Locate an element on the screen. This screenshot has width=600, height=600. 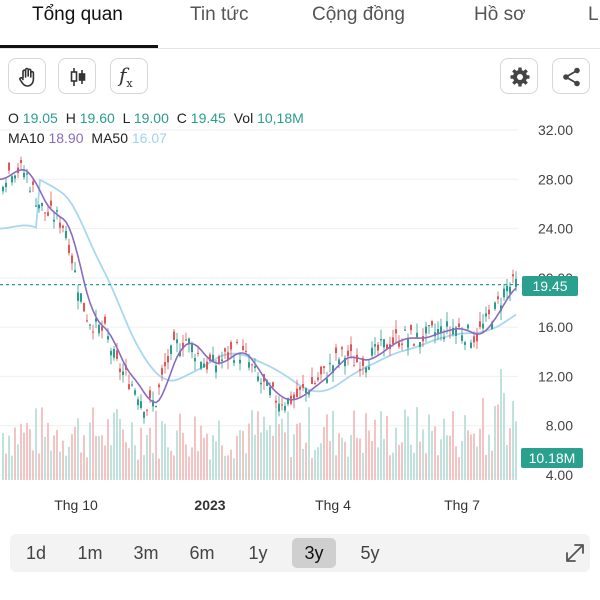
range-3m: 3m is located at coordinates (146, 553).